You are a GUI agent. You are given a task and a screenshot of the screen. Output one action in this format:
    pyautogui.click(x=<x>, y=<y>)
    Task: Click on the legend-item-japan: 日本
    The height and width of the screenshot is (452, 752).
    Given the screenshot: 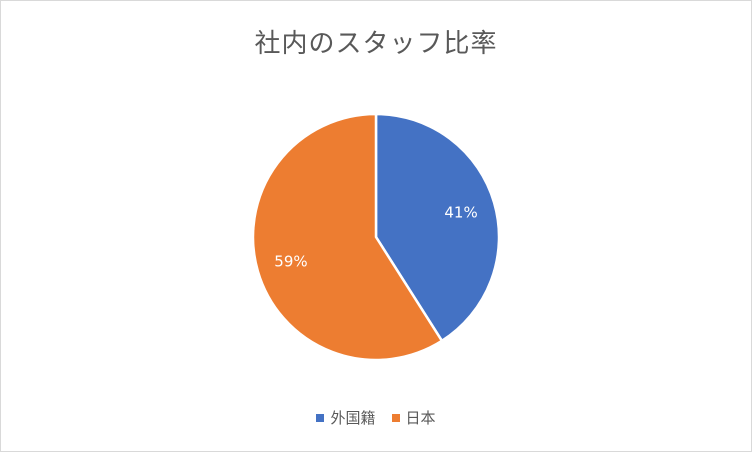 What is the action you would take?
    pyautogui.click(x=413, y=417)
    